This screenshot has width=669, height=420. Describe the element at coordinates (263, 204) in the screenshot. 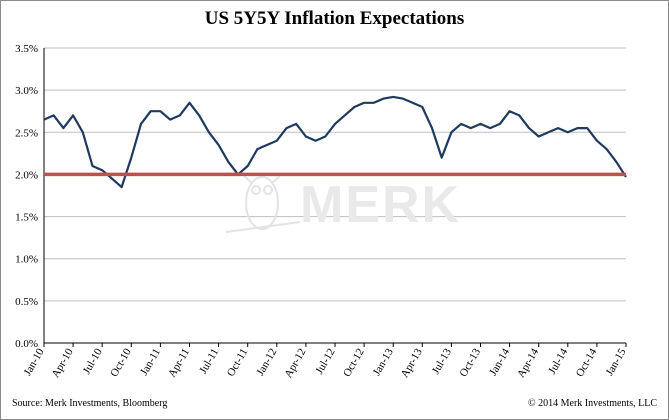

I see `owl-logo` at that location.